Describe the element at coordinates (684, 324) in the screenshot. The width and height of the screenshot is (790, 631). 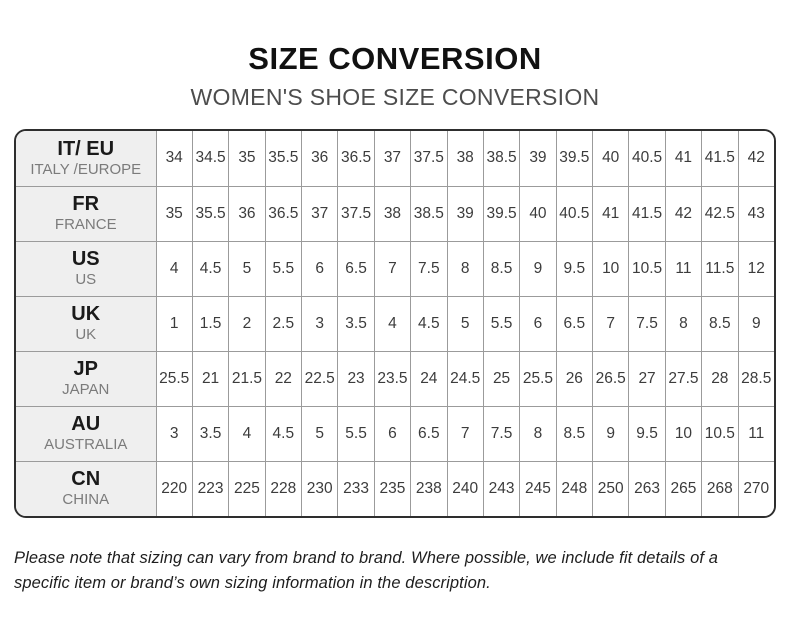
I see `size-cell: 8` at that location.